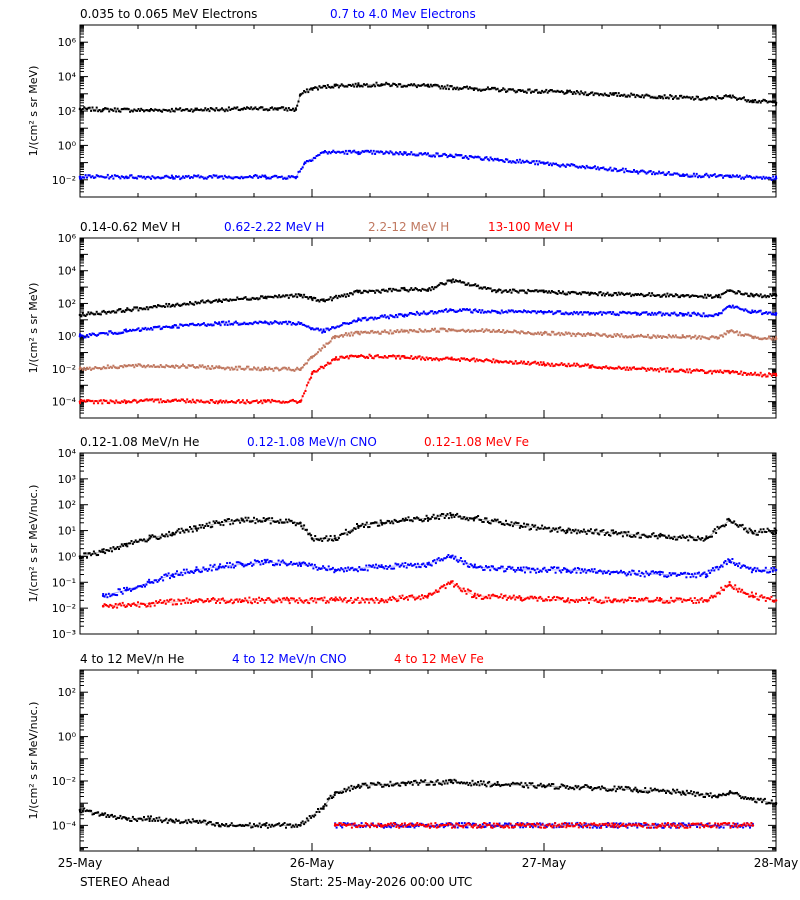 Image resolution: width=800 pixels, height=900 pixels. I want to click on y-axis-label: 1/(cm² s sr MeV), so click(33, 111).